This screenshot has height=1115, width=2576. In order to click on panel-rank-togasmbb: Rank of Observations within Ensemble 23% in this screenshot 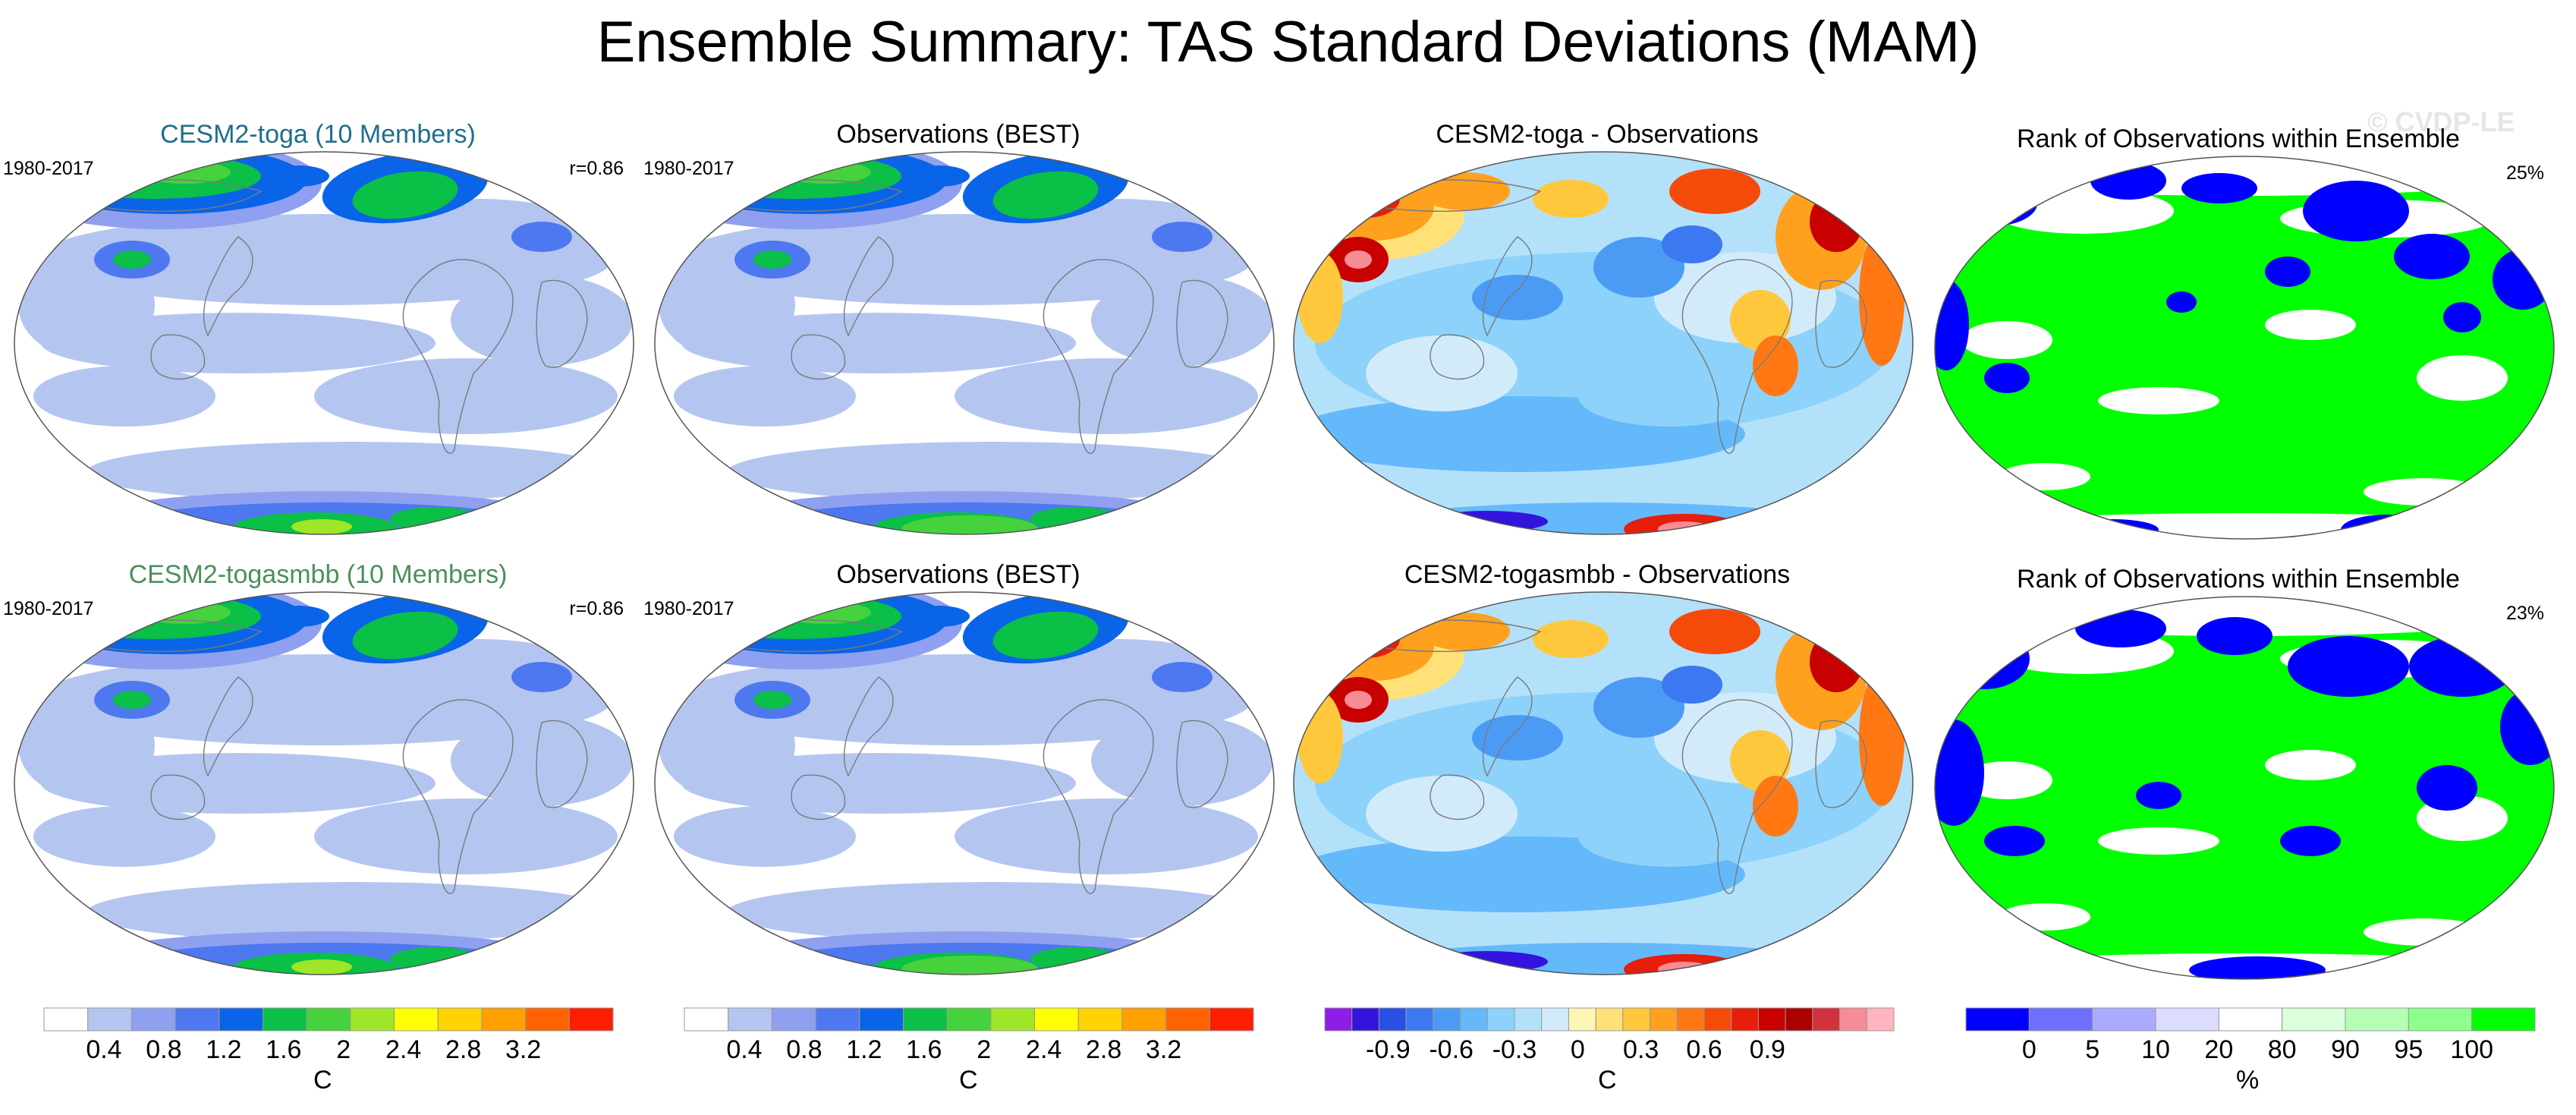, I will do `click(2239, 781)`.